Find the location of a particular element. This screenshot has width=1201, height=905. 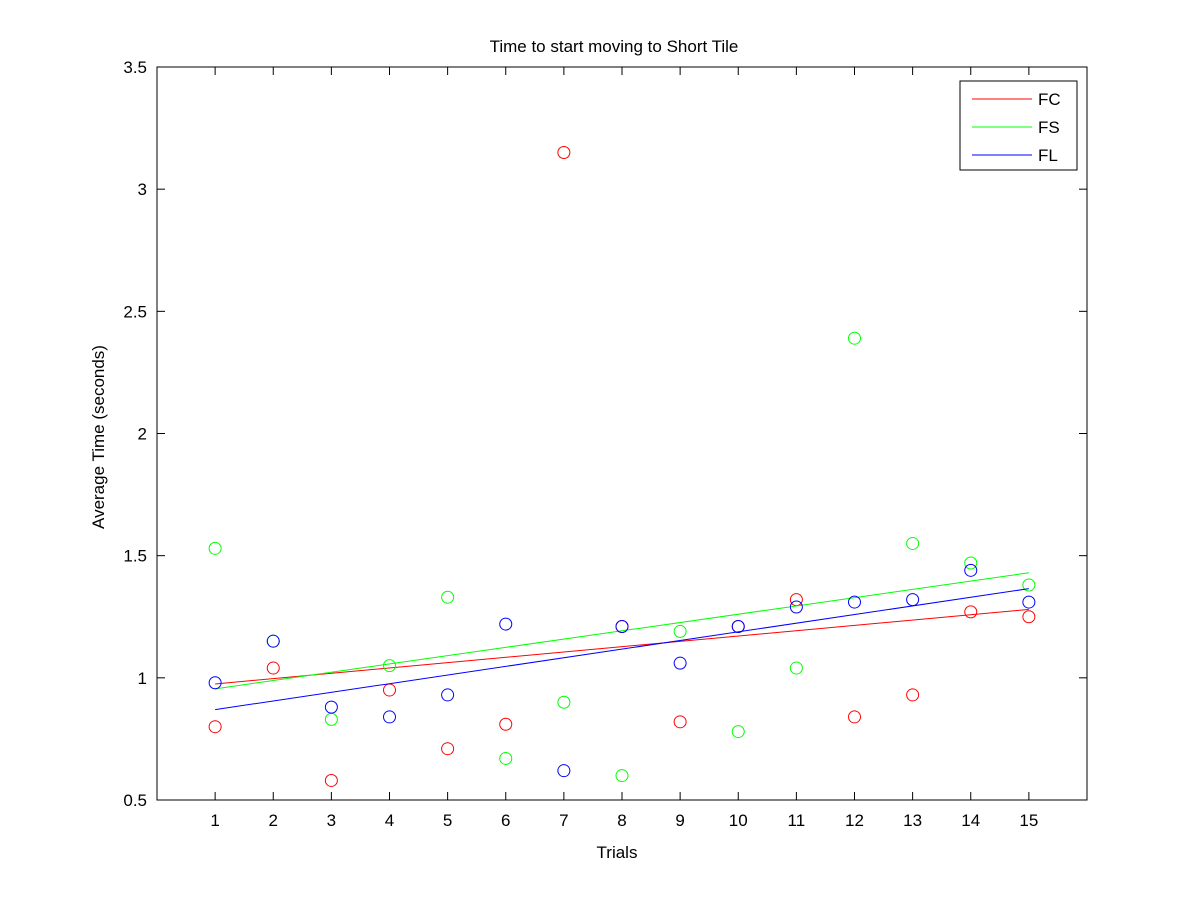

trend-line-fs is located at coordinates (622, 631).